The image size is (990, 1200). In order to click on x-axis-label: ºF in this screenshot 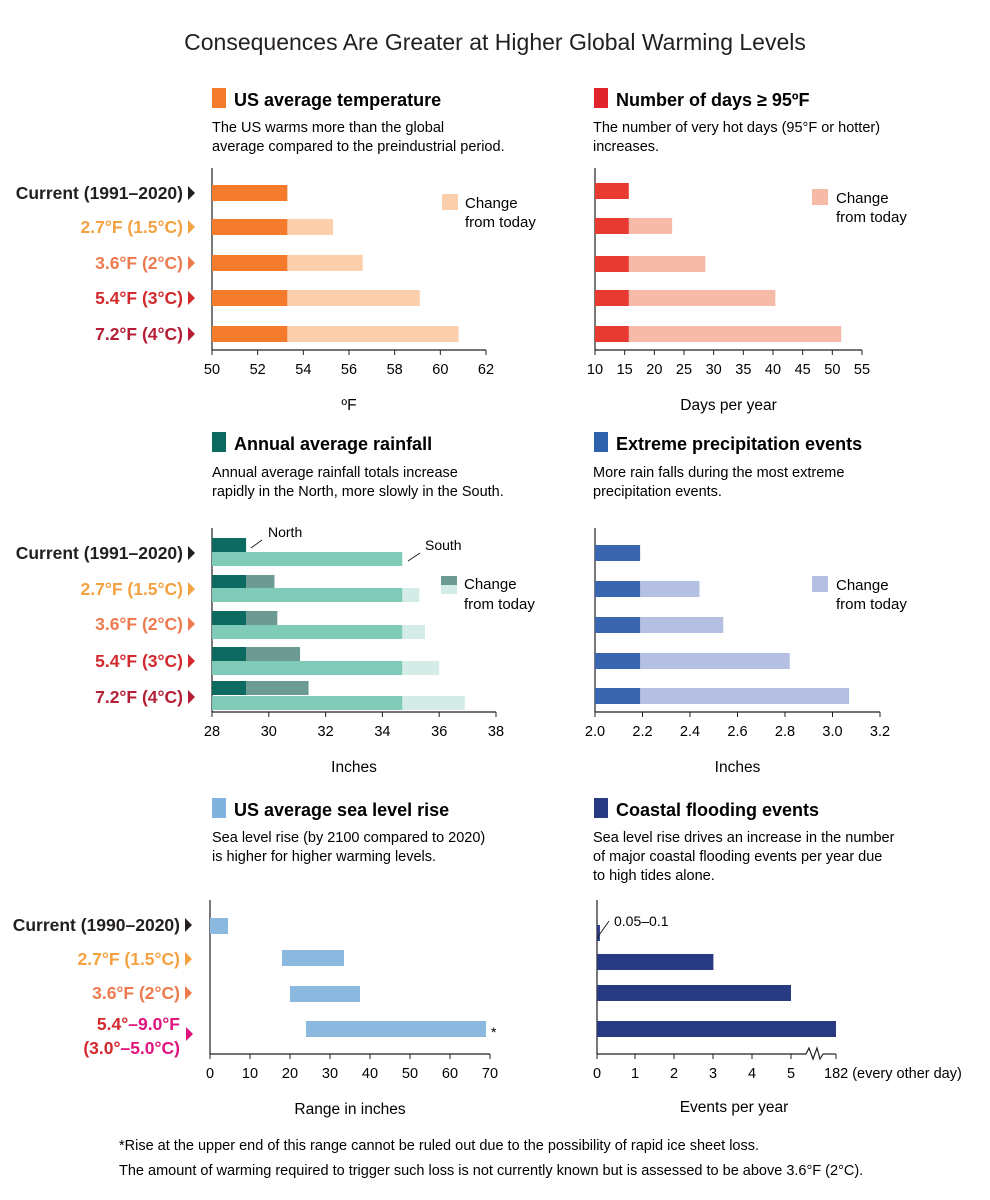, I will do `click(348, 405)`.